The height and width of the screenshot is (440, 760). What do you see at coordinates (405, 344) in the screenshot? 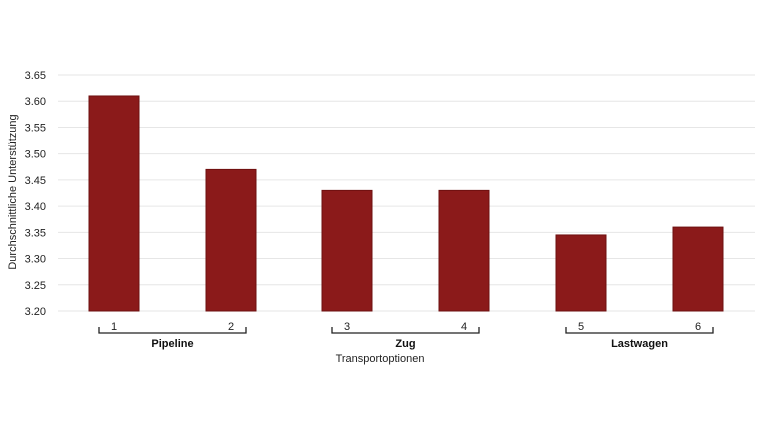
I see `group-label: Zug` at bounding box center [405, 344].